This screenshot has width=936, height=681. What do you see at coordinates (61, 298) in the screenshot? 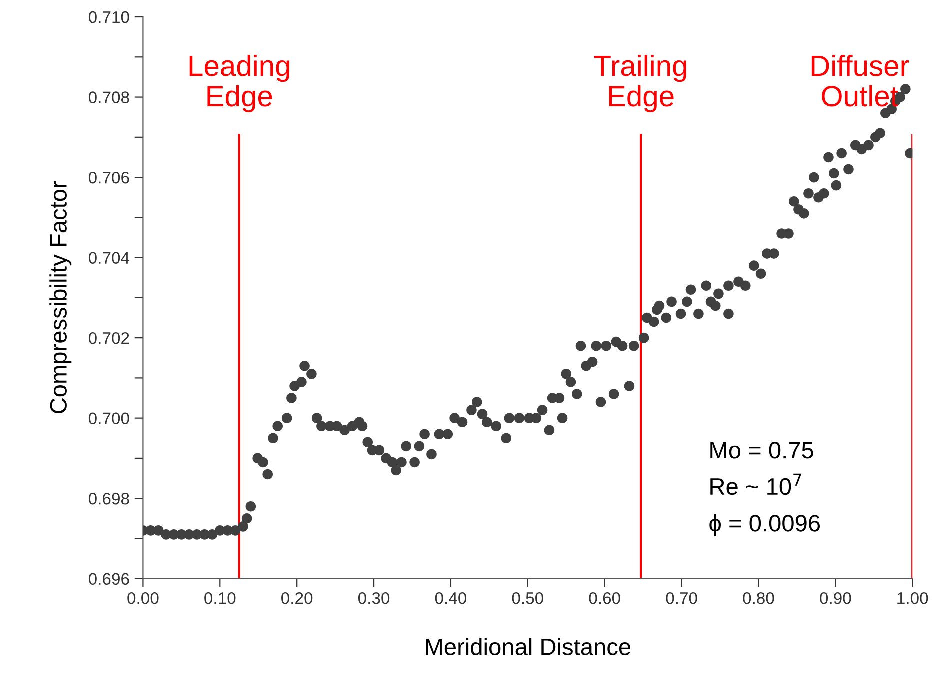
I see `y-axis-title: Compressibility Factor` at bounding box center [61, 298].